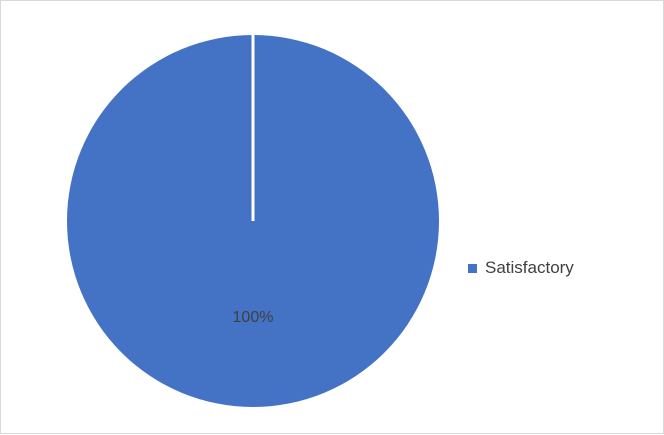 Image resolution: width=664 pixels, height=435 pixels. Describe the element at coordinates (472, 268) in the screenshot. I see `legend-swatch-satisfactory` at that location.